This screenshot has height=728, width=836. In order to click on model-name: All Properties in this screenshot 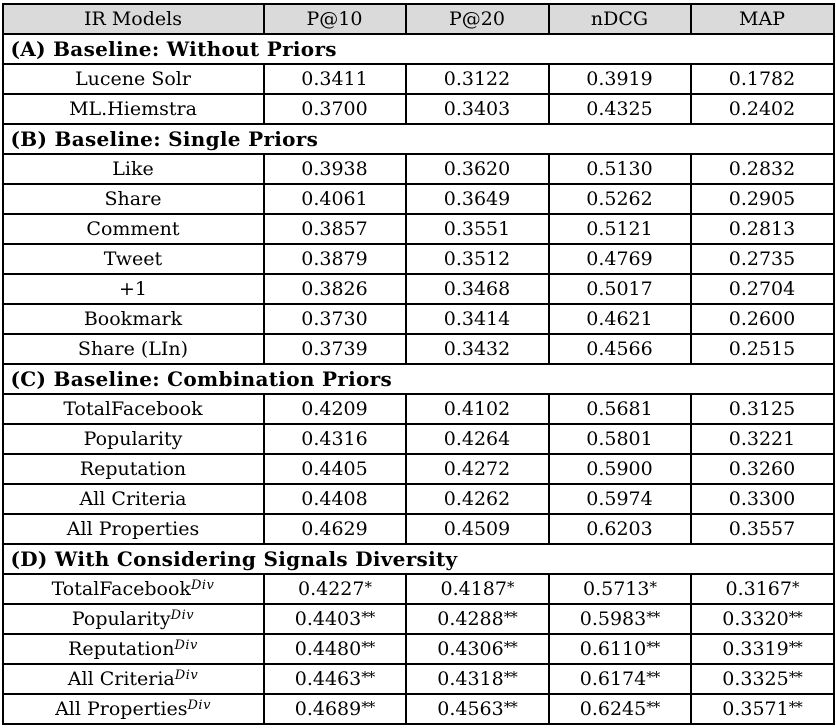, I will do `click(133, 529)`.